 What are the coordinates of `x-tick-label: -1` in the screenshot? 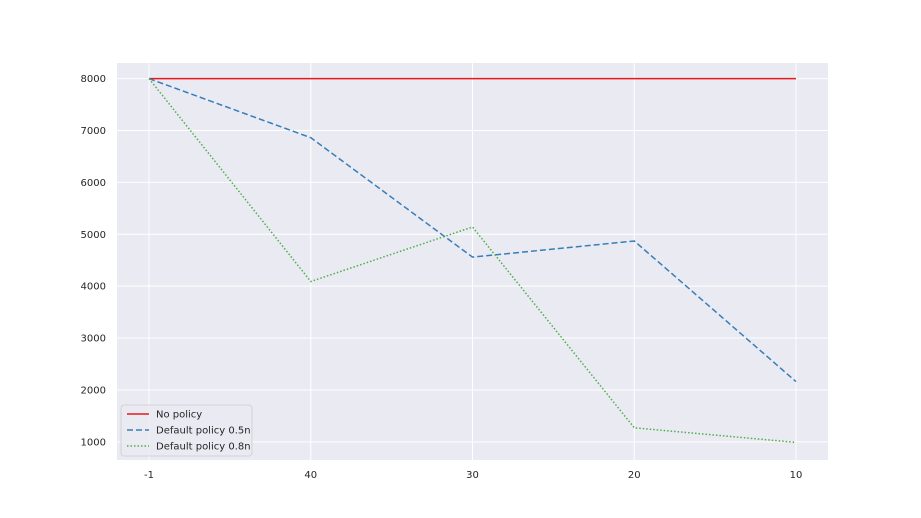 It's located at (149, 475).